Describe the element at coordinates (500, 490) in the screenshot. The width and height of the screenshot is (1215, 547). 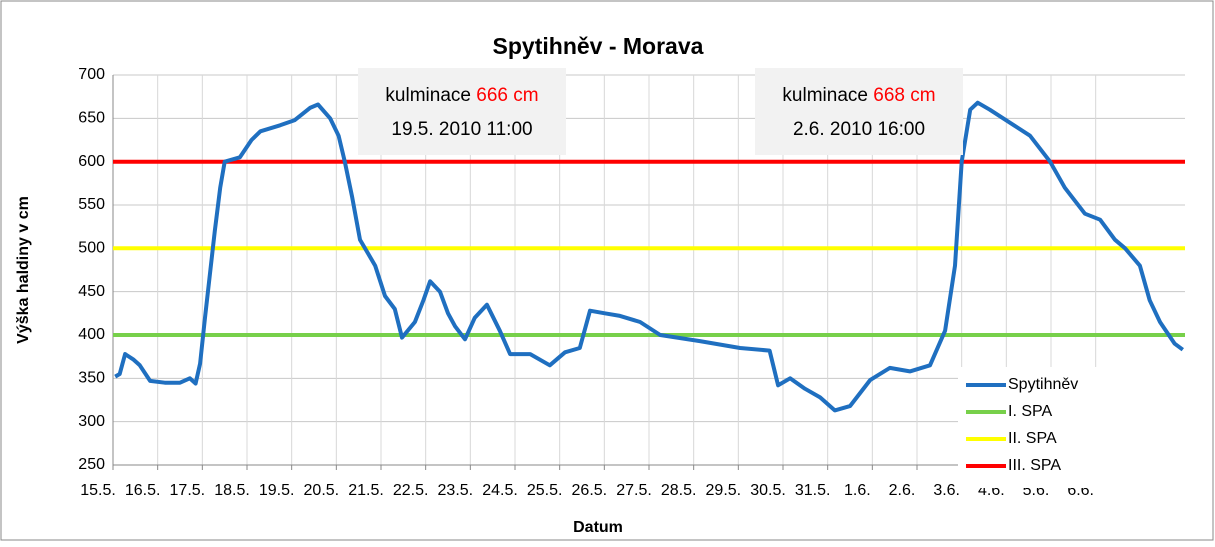
I see `x-tick-label: 24.5.` at that location.